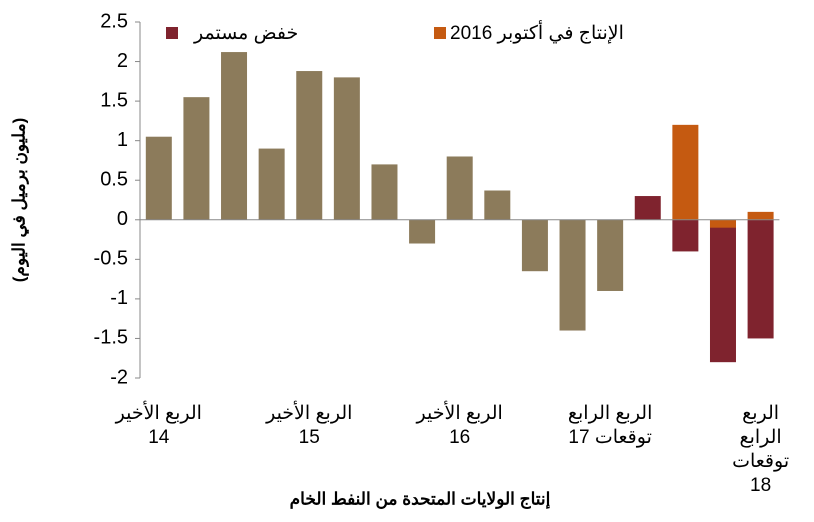  I want to click on x-tick-label: الربع الرابع توقعات 18, so click(761, 449).